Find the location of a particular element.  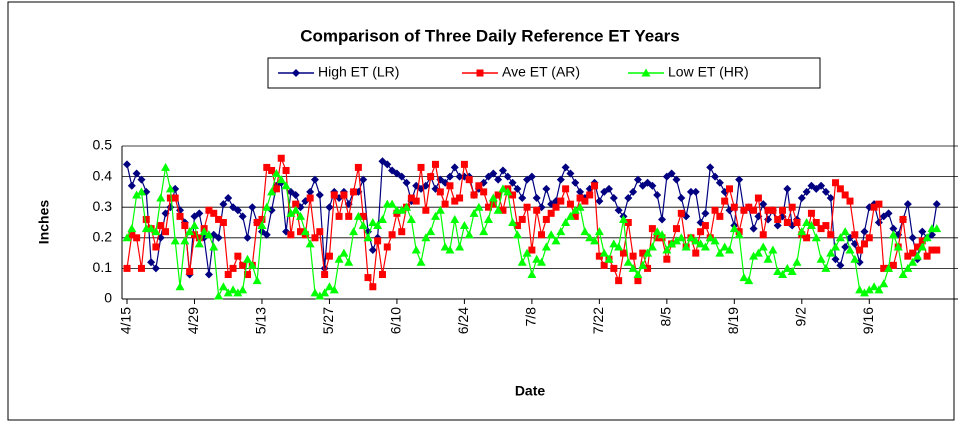

y-tick-label: 0.5 is located at coordinates (103, 145).